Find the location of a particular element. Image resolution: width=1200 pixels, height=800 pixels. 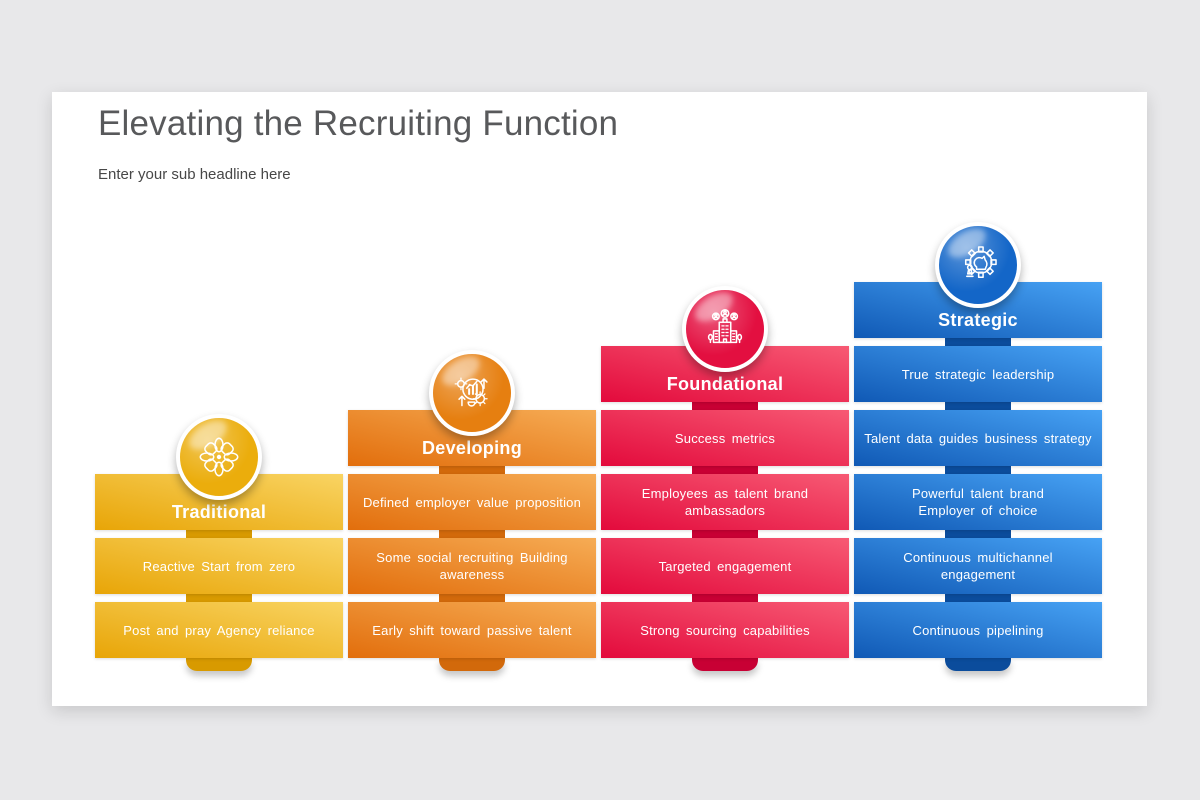

developing-item-block: Early shift toward passive talent is located at coordinates (472, 630).